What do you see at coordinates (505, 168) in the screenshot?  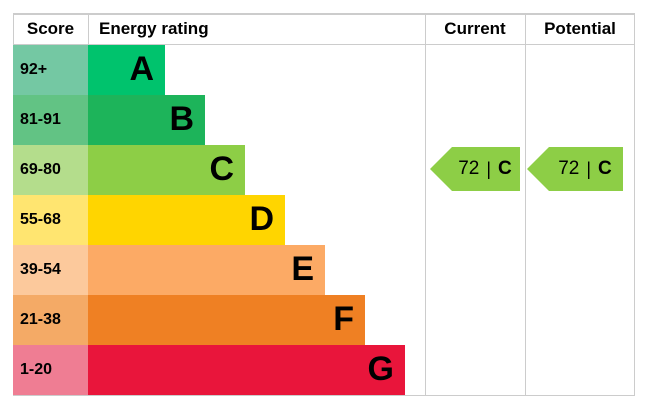 I see `current-band-letter: C` at bounding box center [505, 168].